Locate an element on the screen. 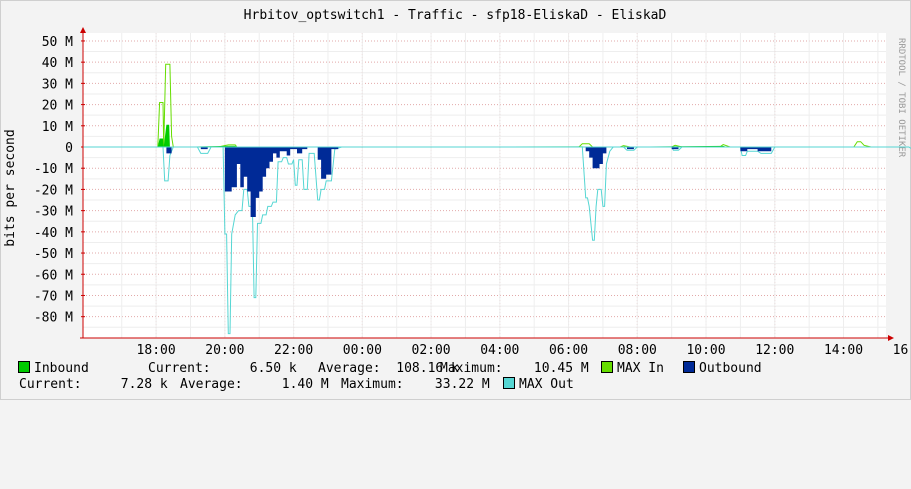 Image resolution: width=911 pixels, height=489 pixels. rrdtool-watermark: RRDTOOL / TOBI OETIKER is located at coordinates (901, 98).